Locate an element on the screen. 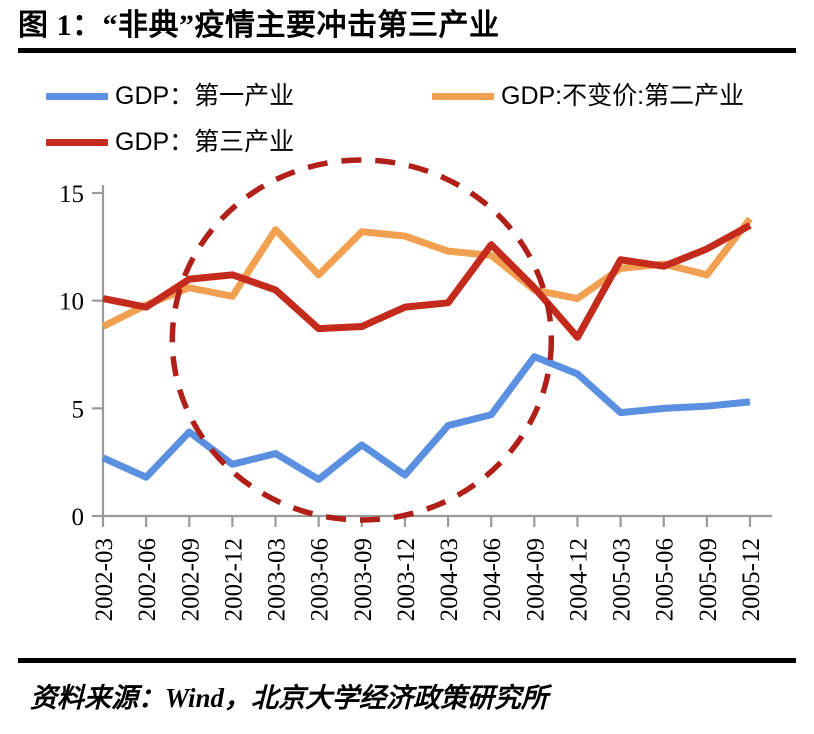 This screenshot has width=814, height=734. x-tick-label: 2002-09 is located at coordinates (190, 579).